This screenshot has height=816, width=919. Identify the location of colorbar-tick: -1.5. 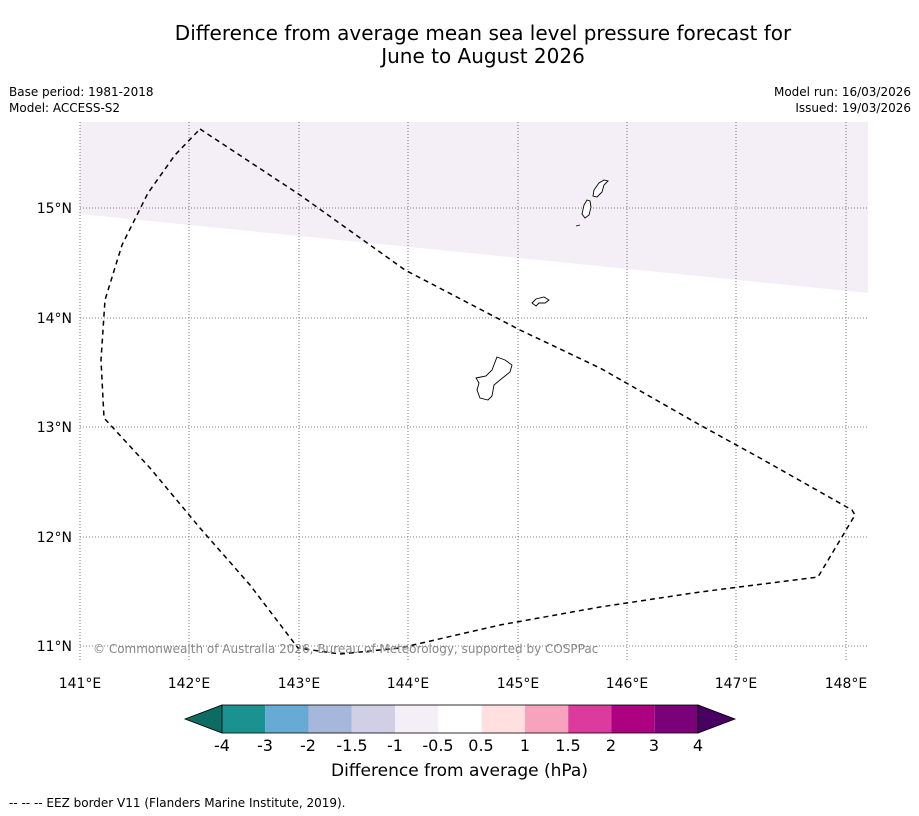
(351, 745).